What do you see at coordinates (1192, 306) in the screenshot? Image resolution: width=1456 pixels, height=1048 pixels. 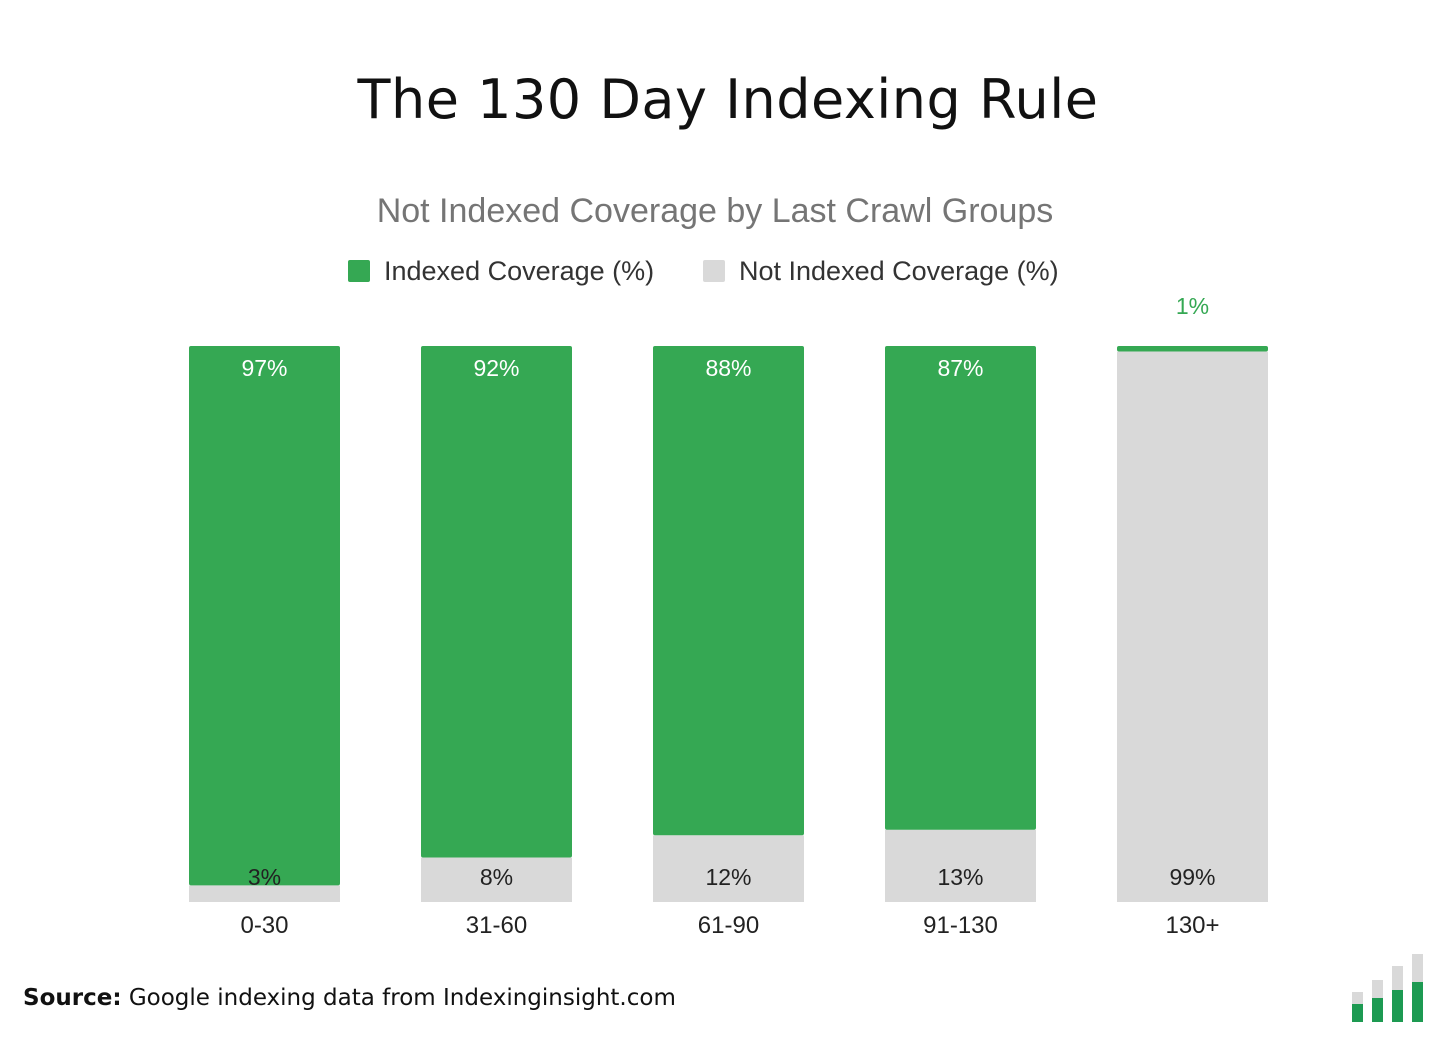 I see `data-label-indexed-130+: 1%` at bounding box center [1192, 306].